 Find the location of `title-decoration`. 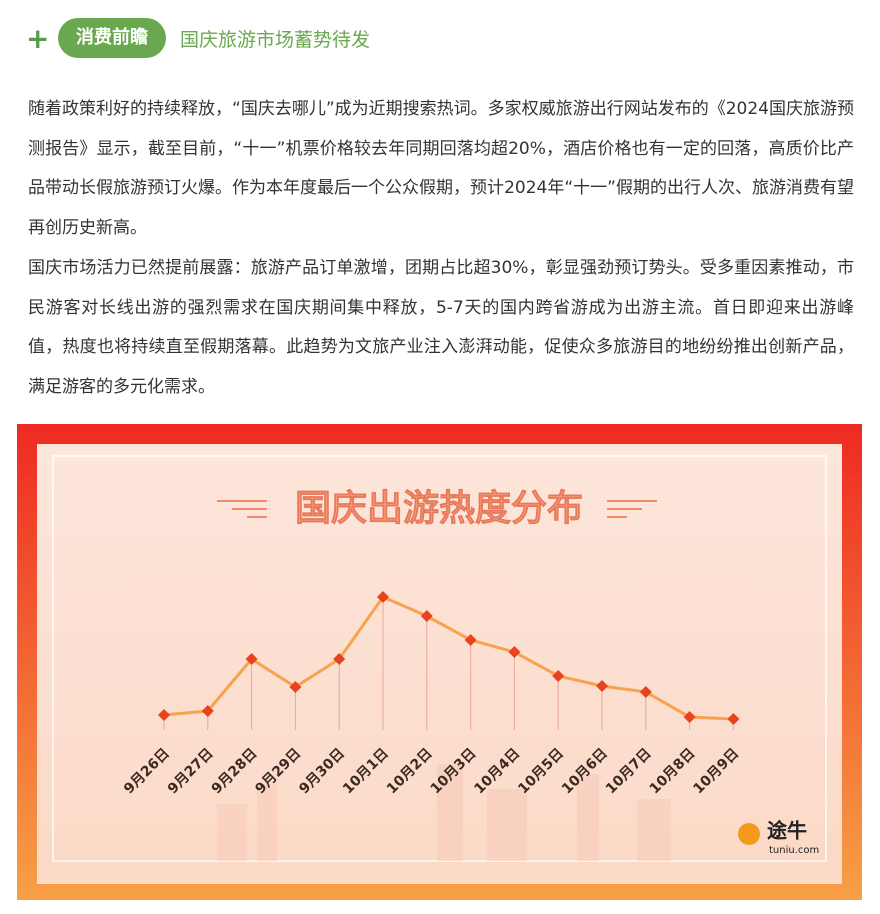

title-decoration is located at coordinates (437, 509).